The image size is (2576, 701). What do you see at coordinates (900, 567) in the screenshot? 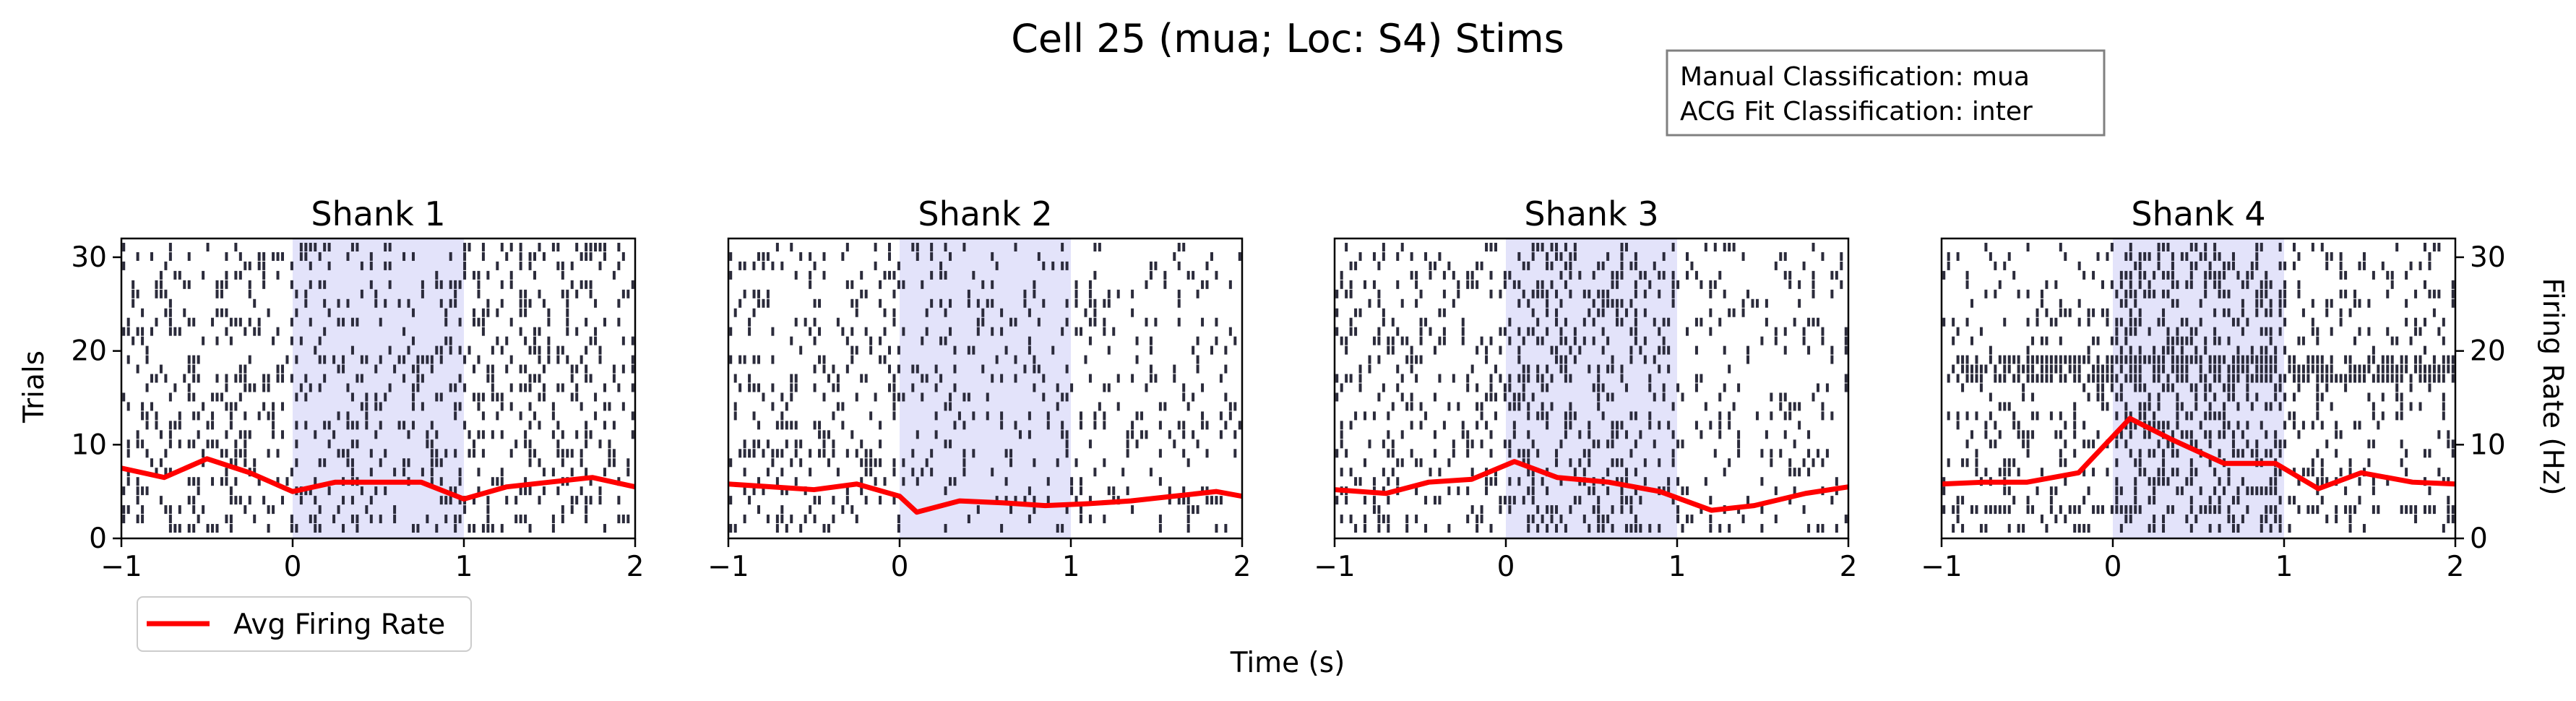
I see `x-tick-label: 0` at bounding box center [900, 567].